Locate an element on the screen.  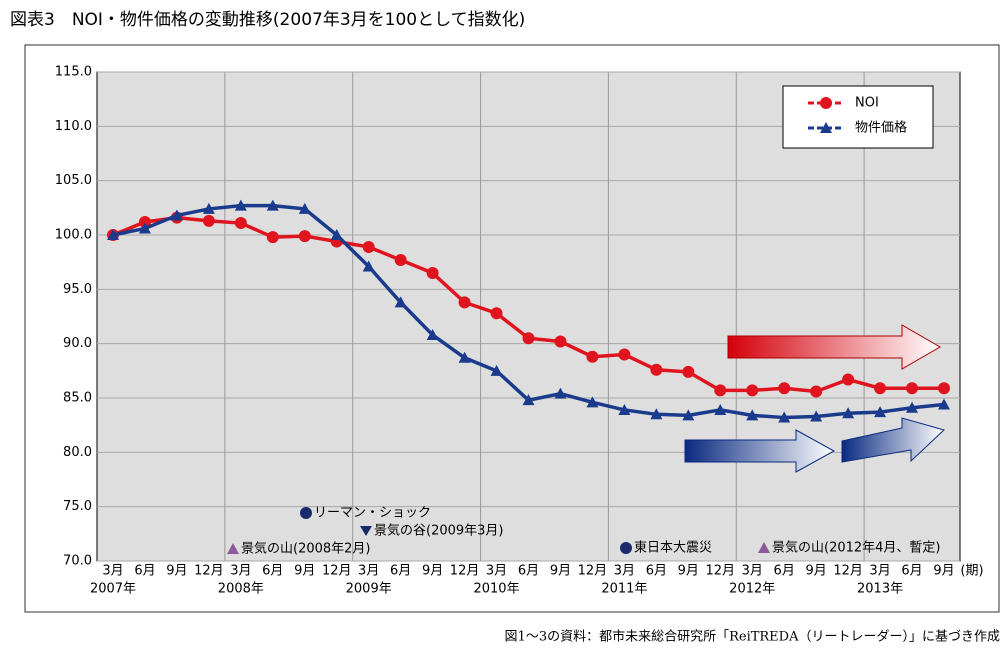
x-group-label: 2012年 is located at coordinates (752, 589).